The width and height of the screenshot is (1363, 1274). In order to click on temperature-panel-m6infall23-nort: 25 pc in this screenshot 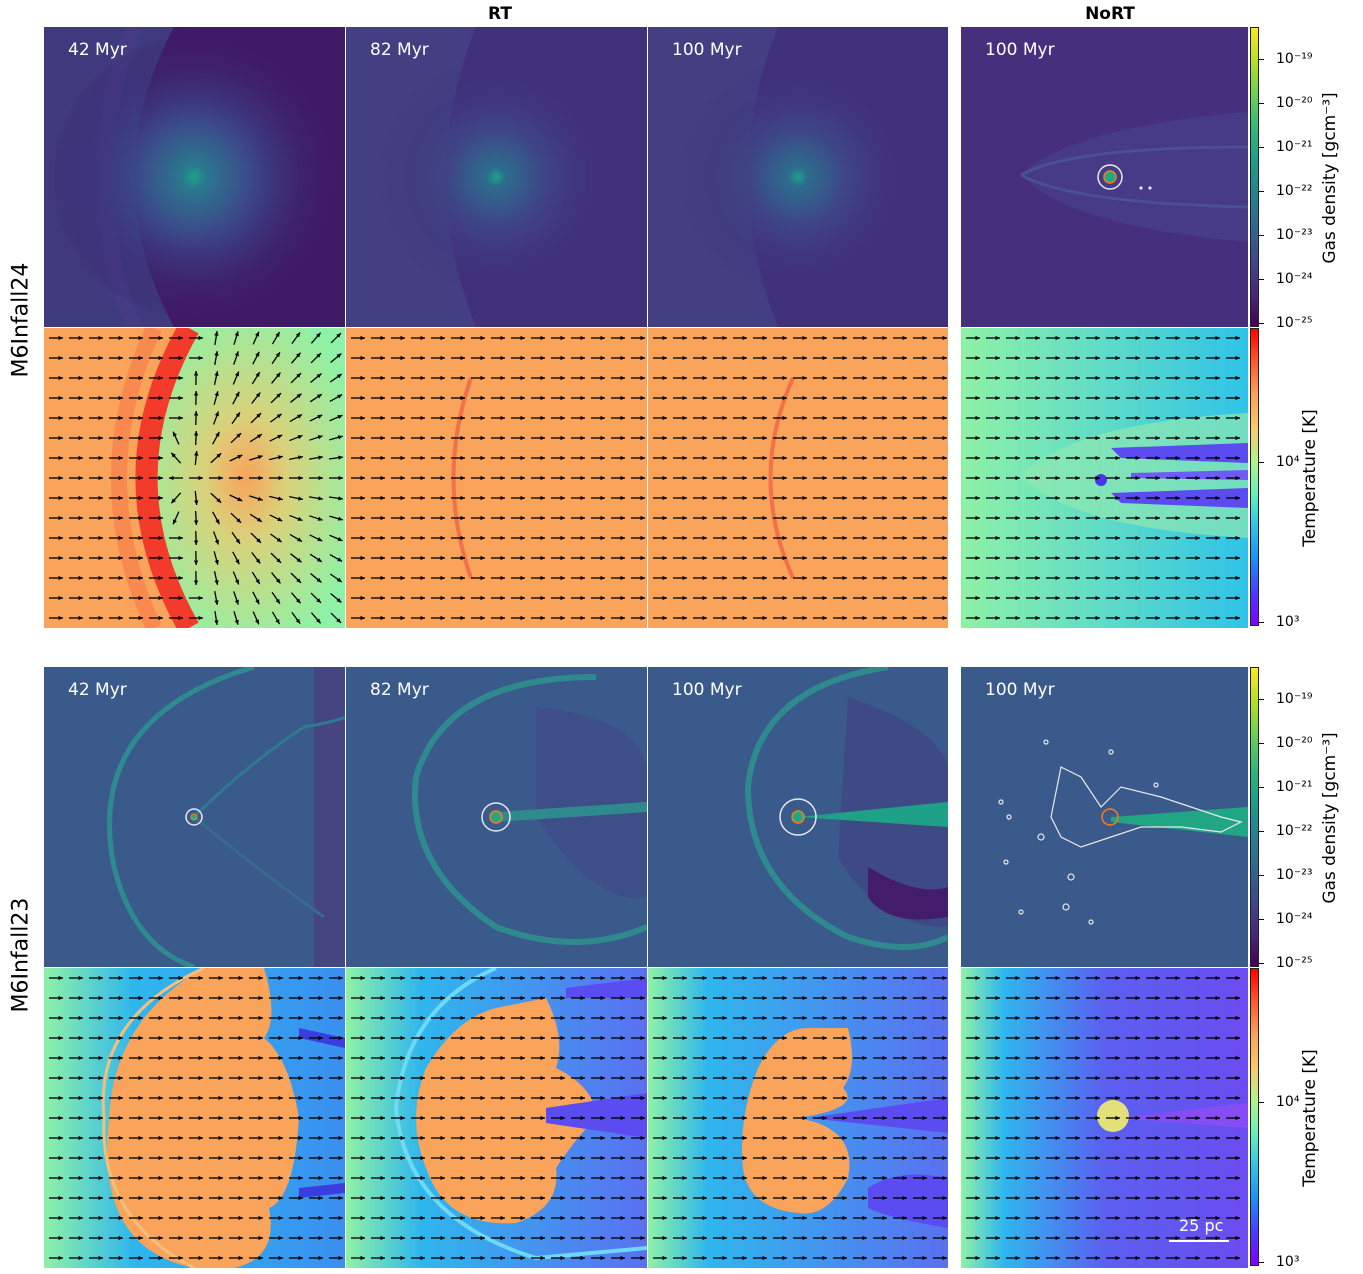, I will do `click(1104, 1118)`.